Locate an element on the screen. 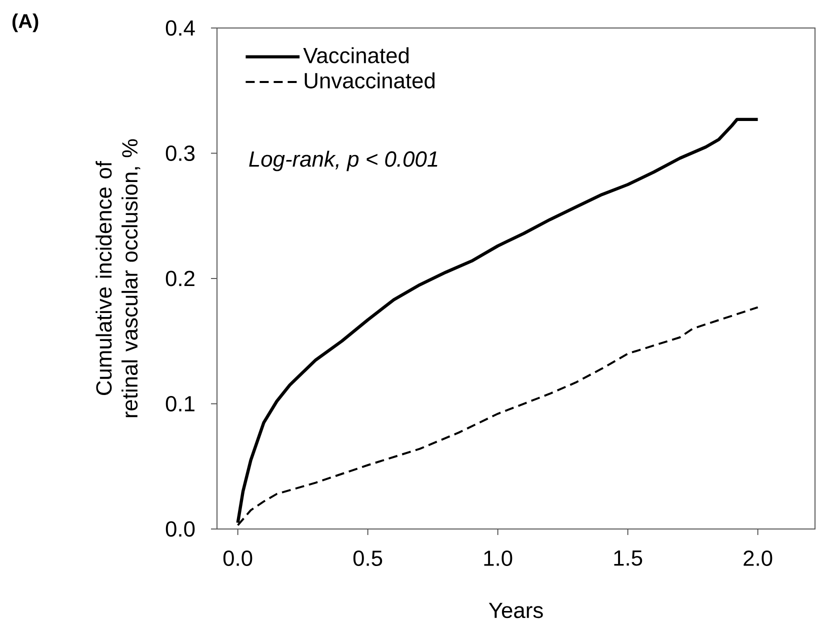 The width and height of the screenshot is (822, 638). legend-label: Unvaccinated is located at coordinates (369, 80).